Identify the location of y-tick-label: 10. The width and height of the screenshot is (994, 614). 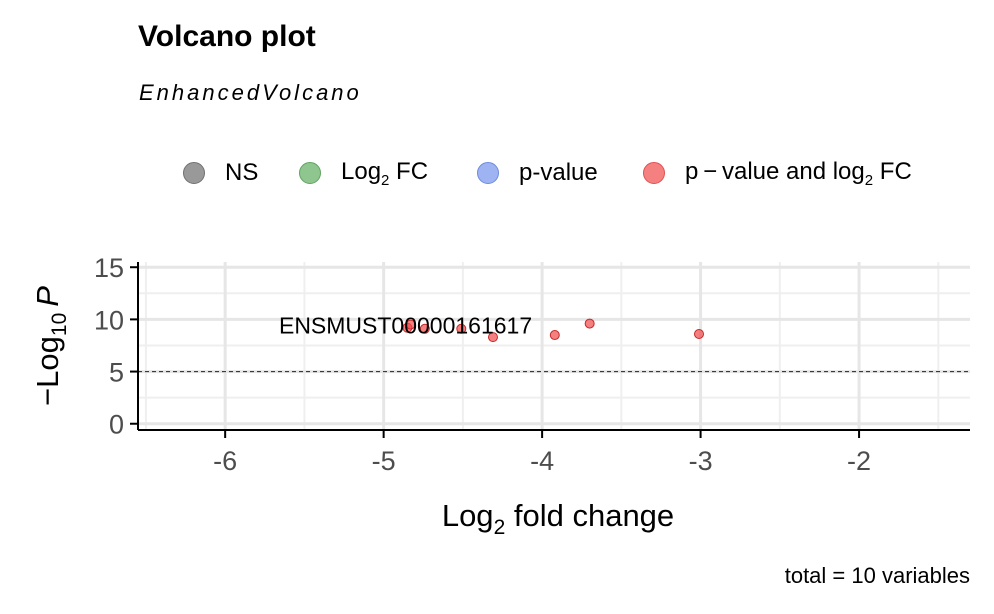
(109, 320).